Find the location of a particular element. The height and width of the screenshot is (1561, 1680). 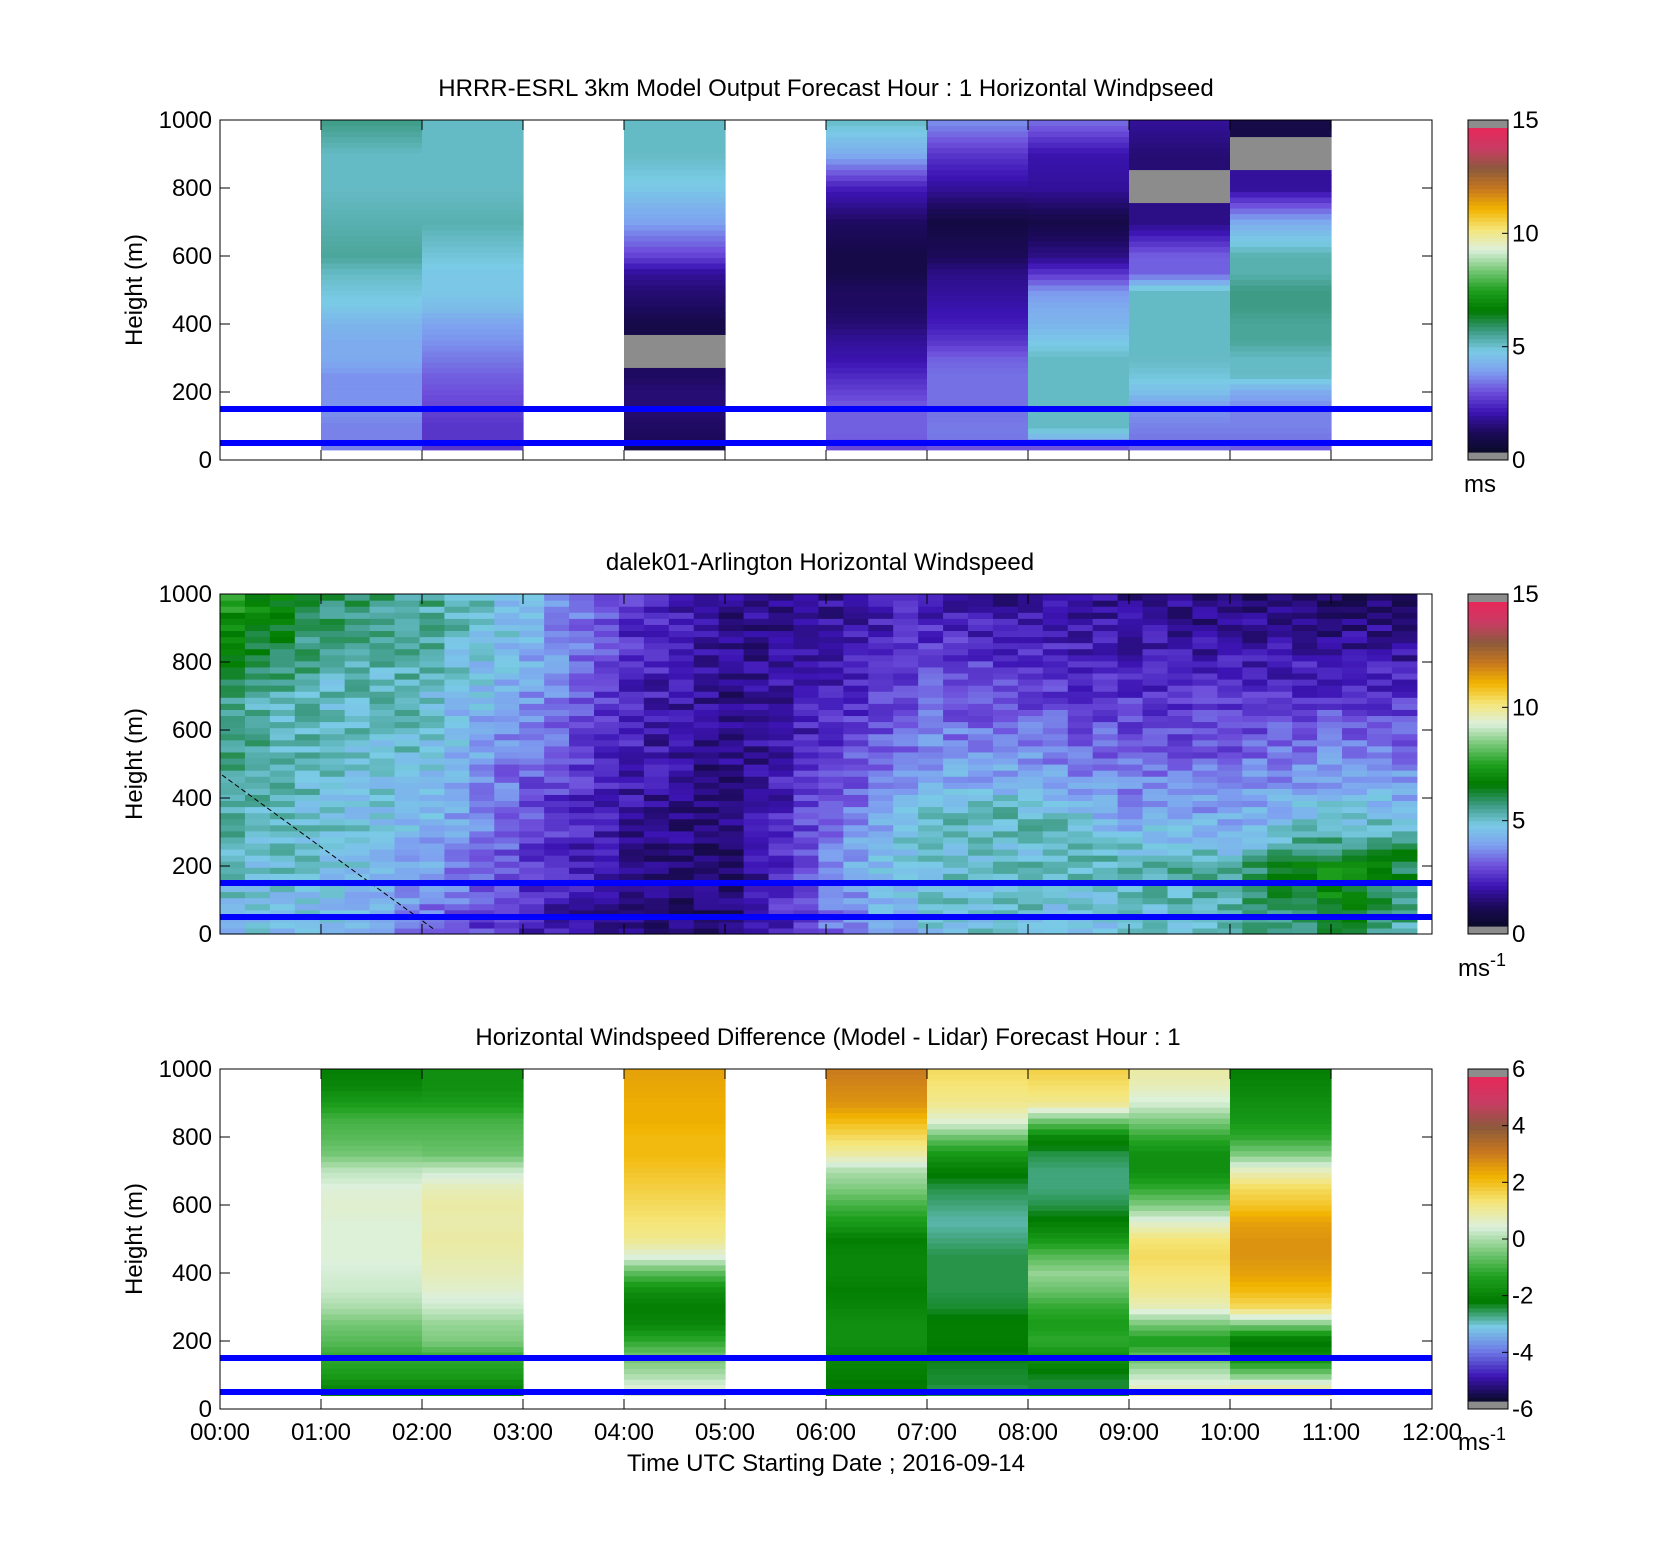

panel-model-ylabel: Height (m) is located at coordinates (134, 290).